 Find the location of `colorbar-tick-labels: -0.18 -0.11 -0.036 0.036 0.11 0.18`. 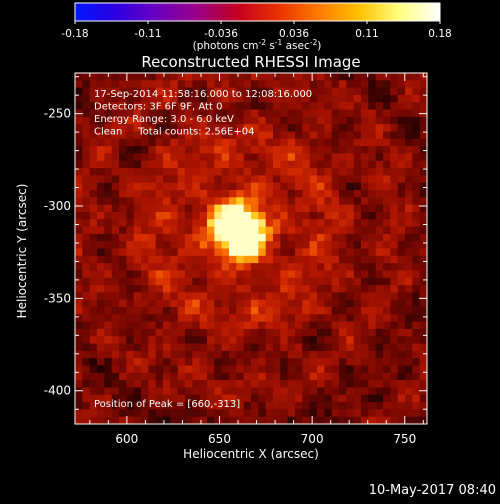

colorbar-tick-labels: -0.18 -0.11 -0.036 0.036 0.11 0.18 is located at coordinates (256, 34).